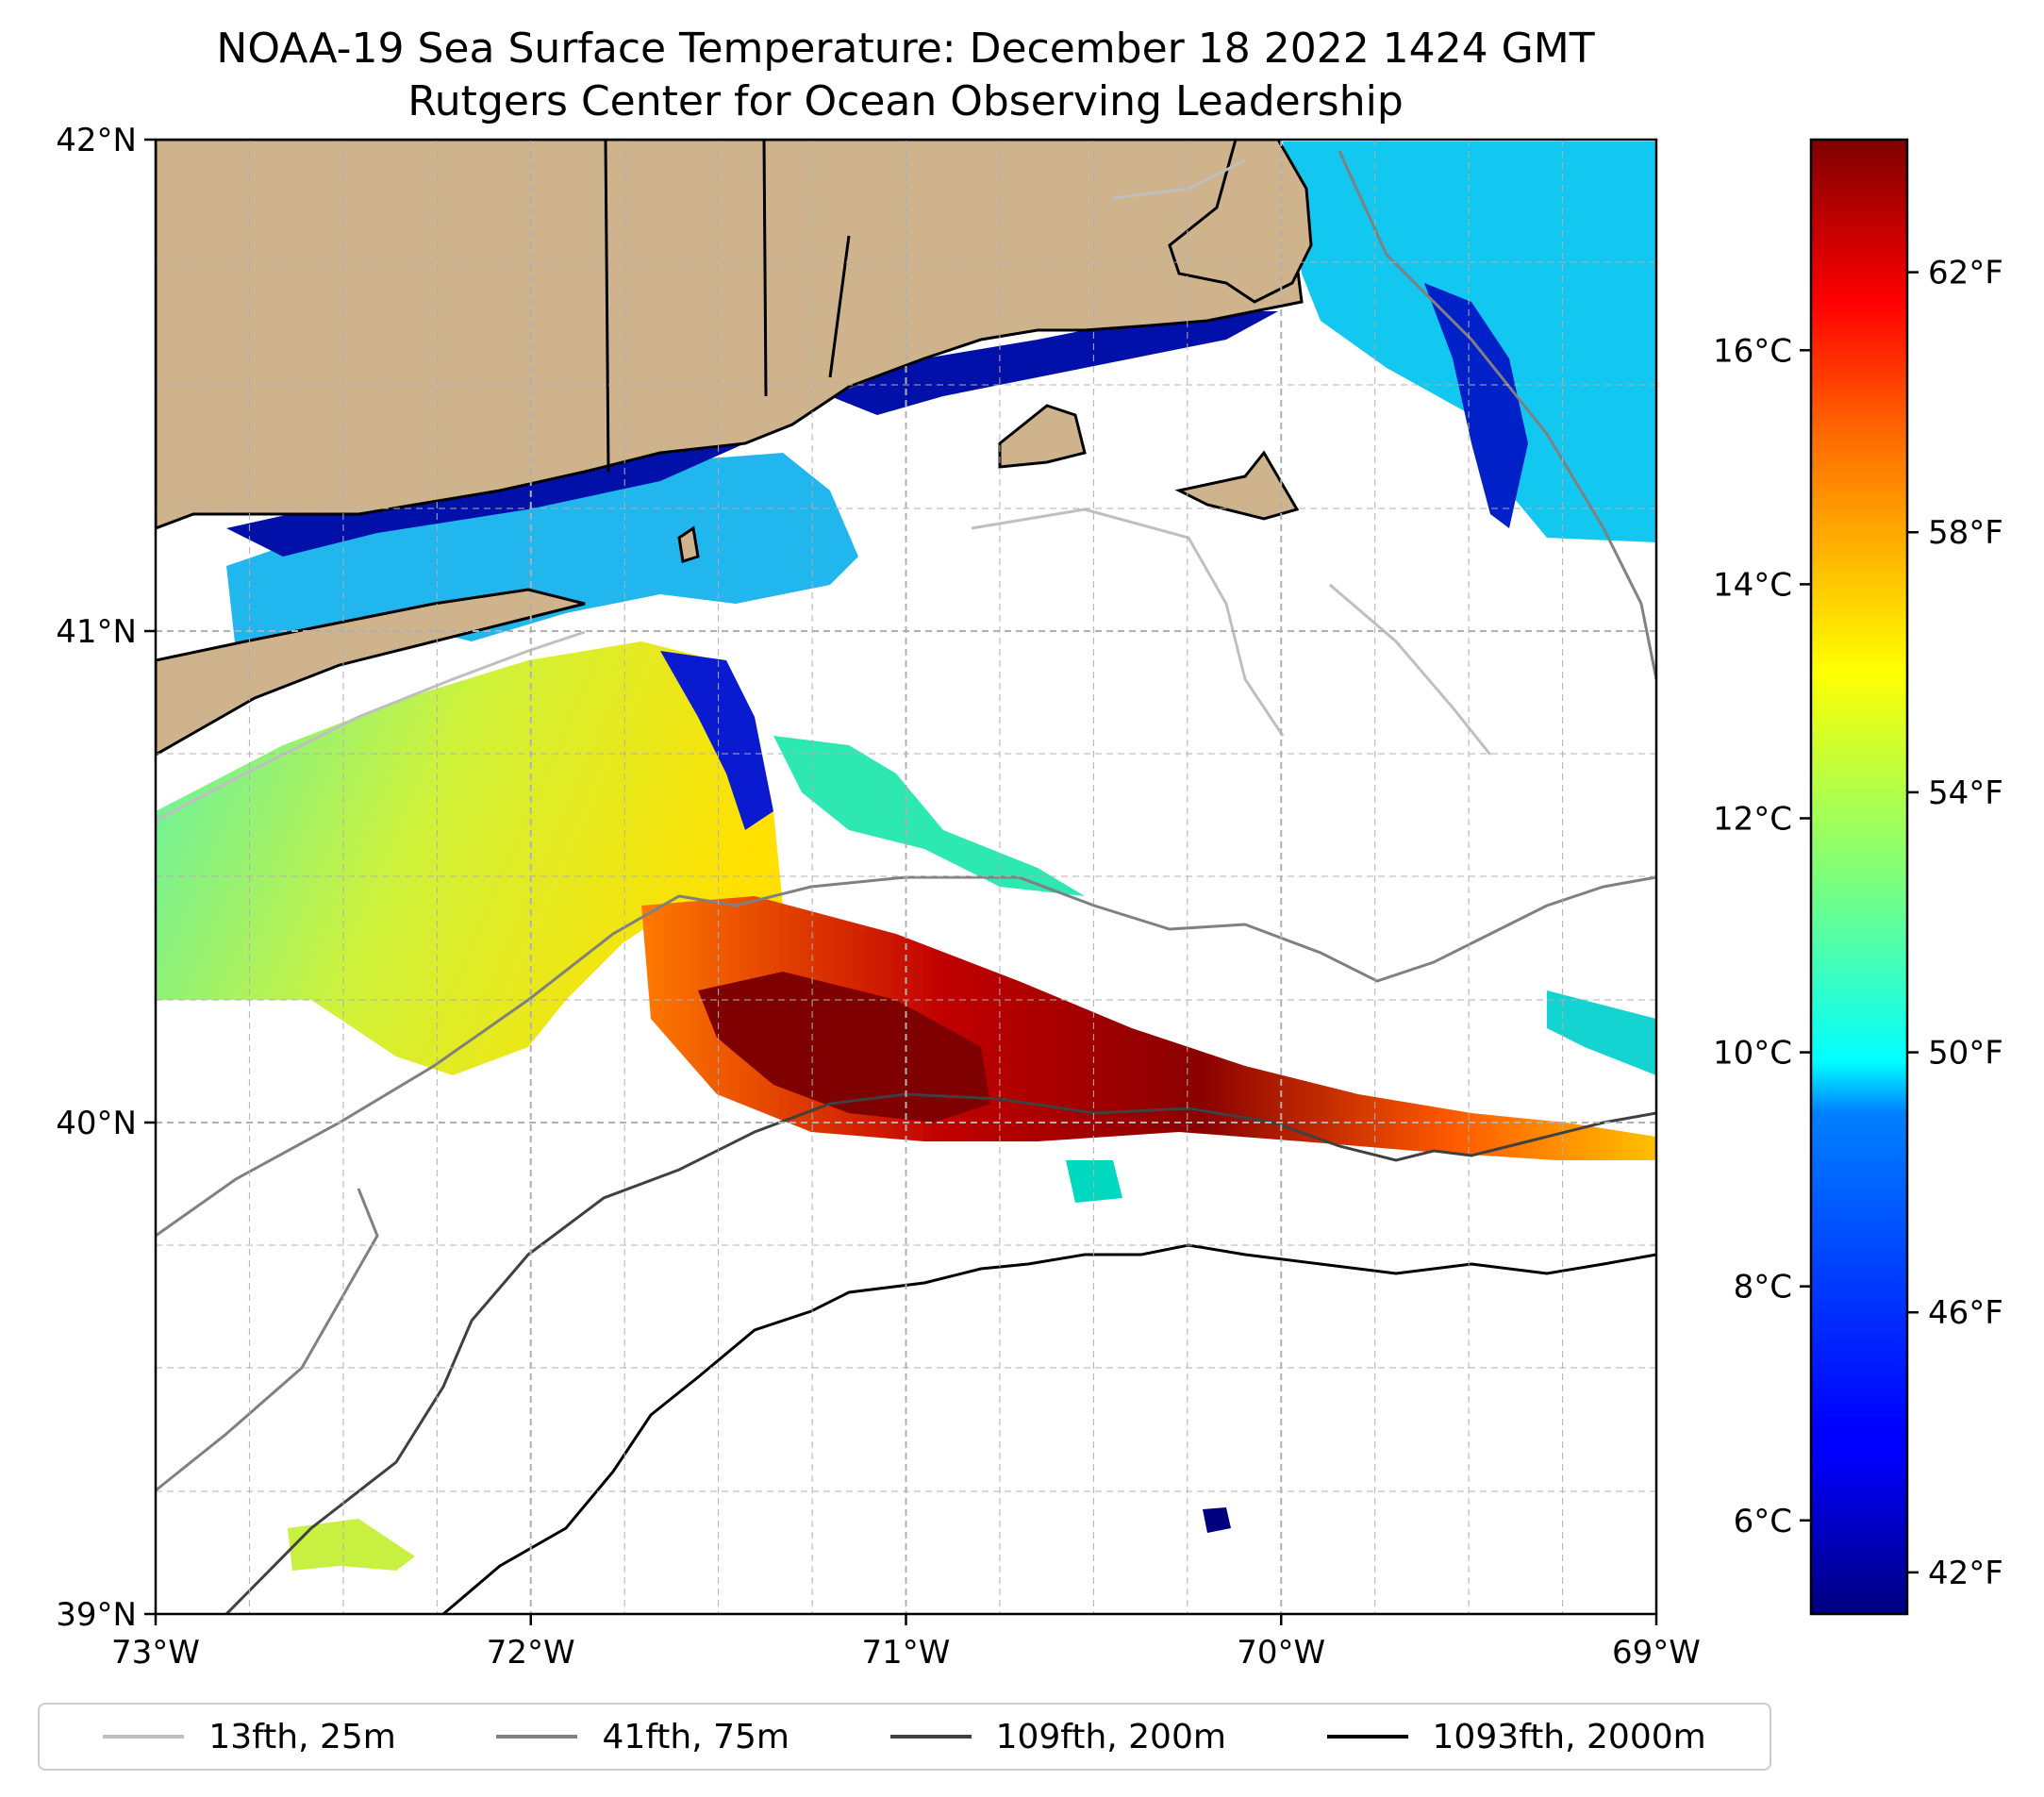  I want to click on celsius-tick-label: 10°C, so click(1753, 1054).